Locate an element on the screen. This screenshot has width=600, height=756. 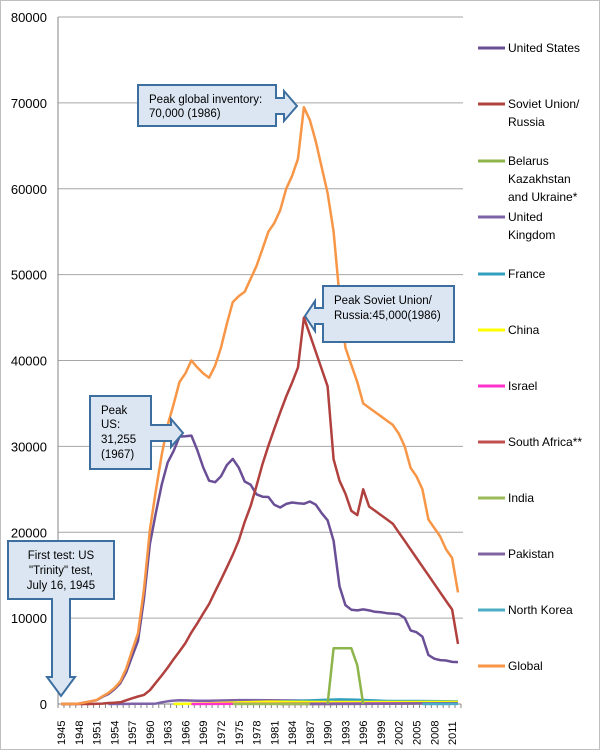
annotation-text: US: is located at coordinates (110, 425).